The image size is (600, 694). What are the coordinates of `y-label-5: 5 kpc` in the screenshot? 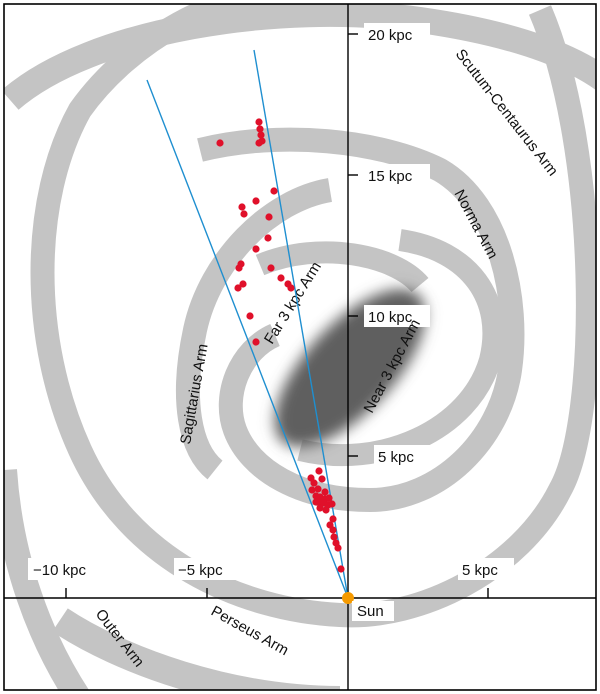 It's located at (396, 457).